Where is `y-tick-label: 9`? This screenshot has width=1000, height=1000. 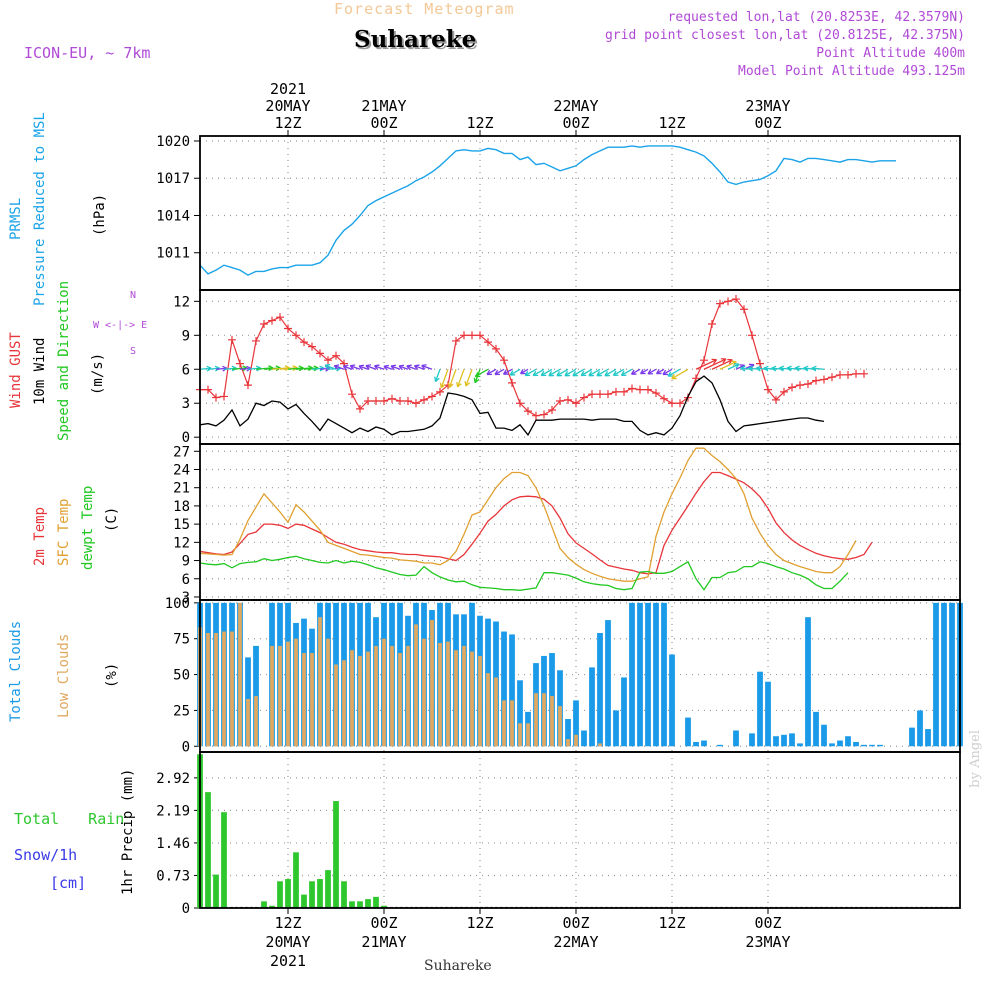
y-tick-label: 9 is located at coordinates (186, 336).